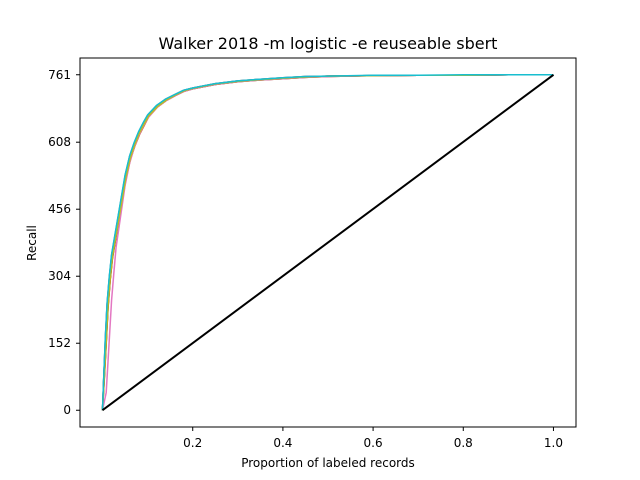 This screenshot has height=480, width=640. I want to click on y-tick-label: 456, so click(59, 209).